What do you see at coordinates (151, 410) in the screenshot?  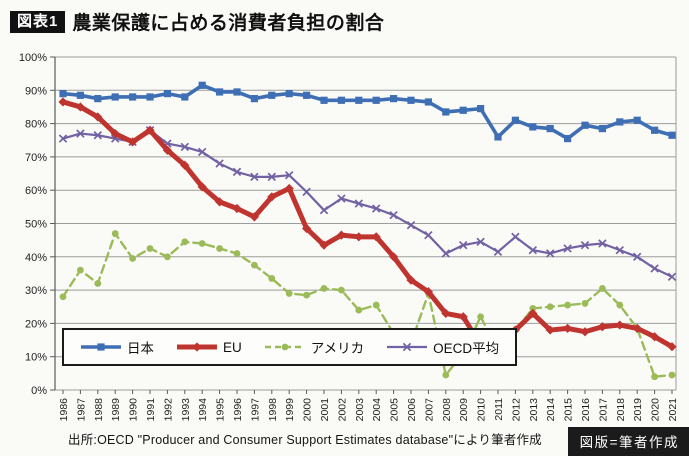 I see `x-axis-label: 1991` at bounding box center [151, 410].